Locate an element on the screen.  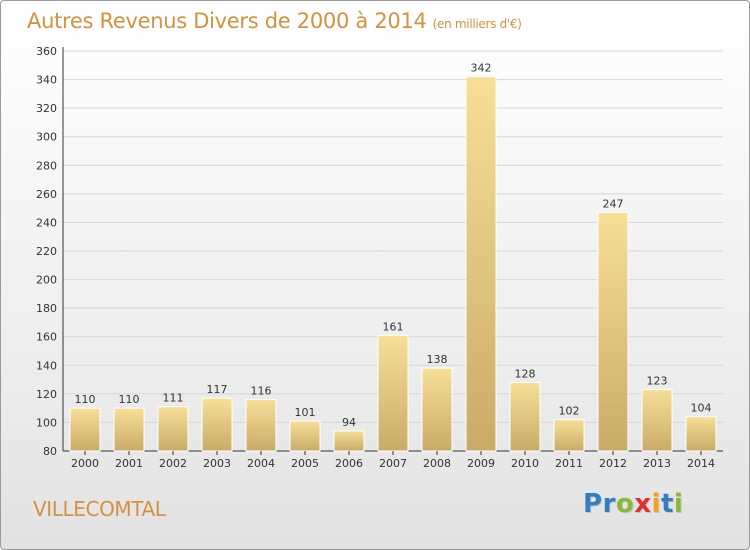
bar-value-label: 101 is located at coordinates (305, 412).